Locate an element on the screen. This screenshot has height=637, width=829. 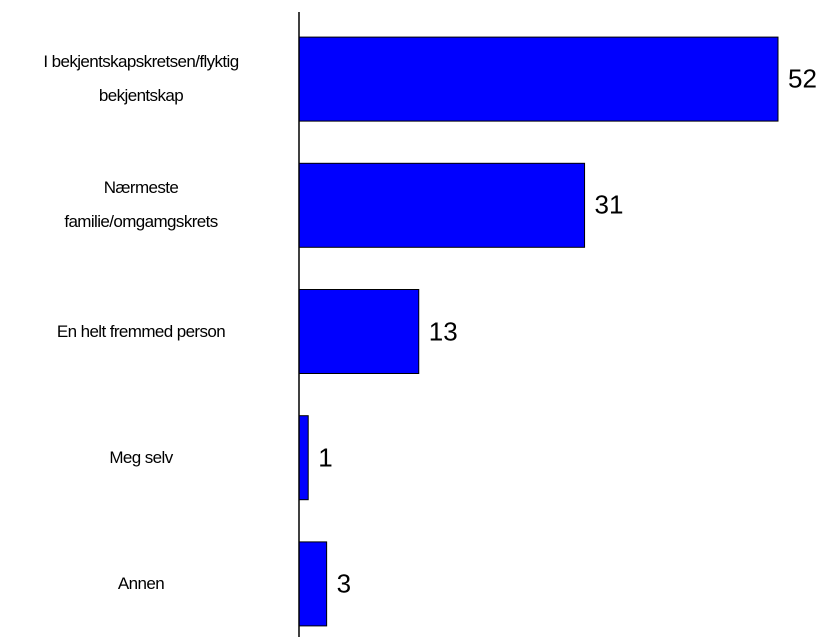
category-label: En helt fremmed person is located at coordinates (141, 331).